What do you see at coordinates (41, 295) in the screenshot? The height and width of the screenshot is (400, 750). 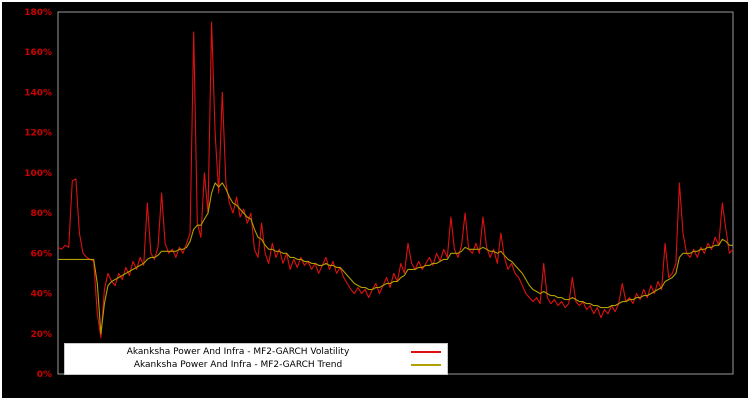 I see `y-axis-tick-label: 40%` at bounding box center [41, 295].